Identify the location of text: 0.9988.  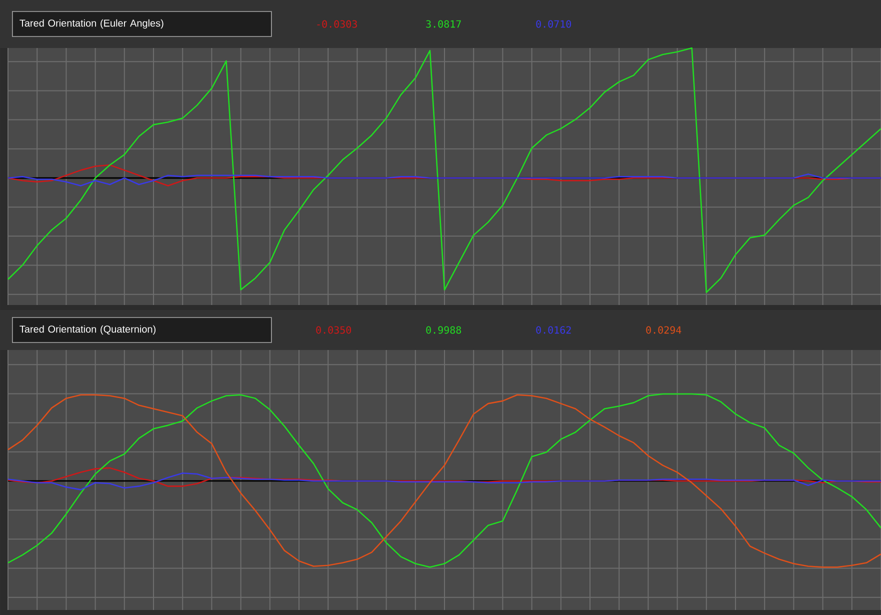
(444, 330).